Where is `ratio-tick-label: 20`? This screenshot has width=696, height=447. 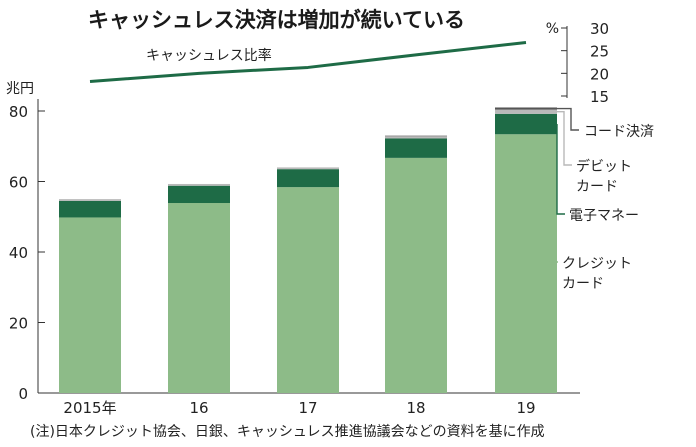 ratio-tick-label: 20 is located at coordinates (599, 74).